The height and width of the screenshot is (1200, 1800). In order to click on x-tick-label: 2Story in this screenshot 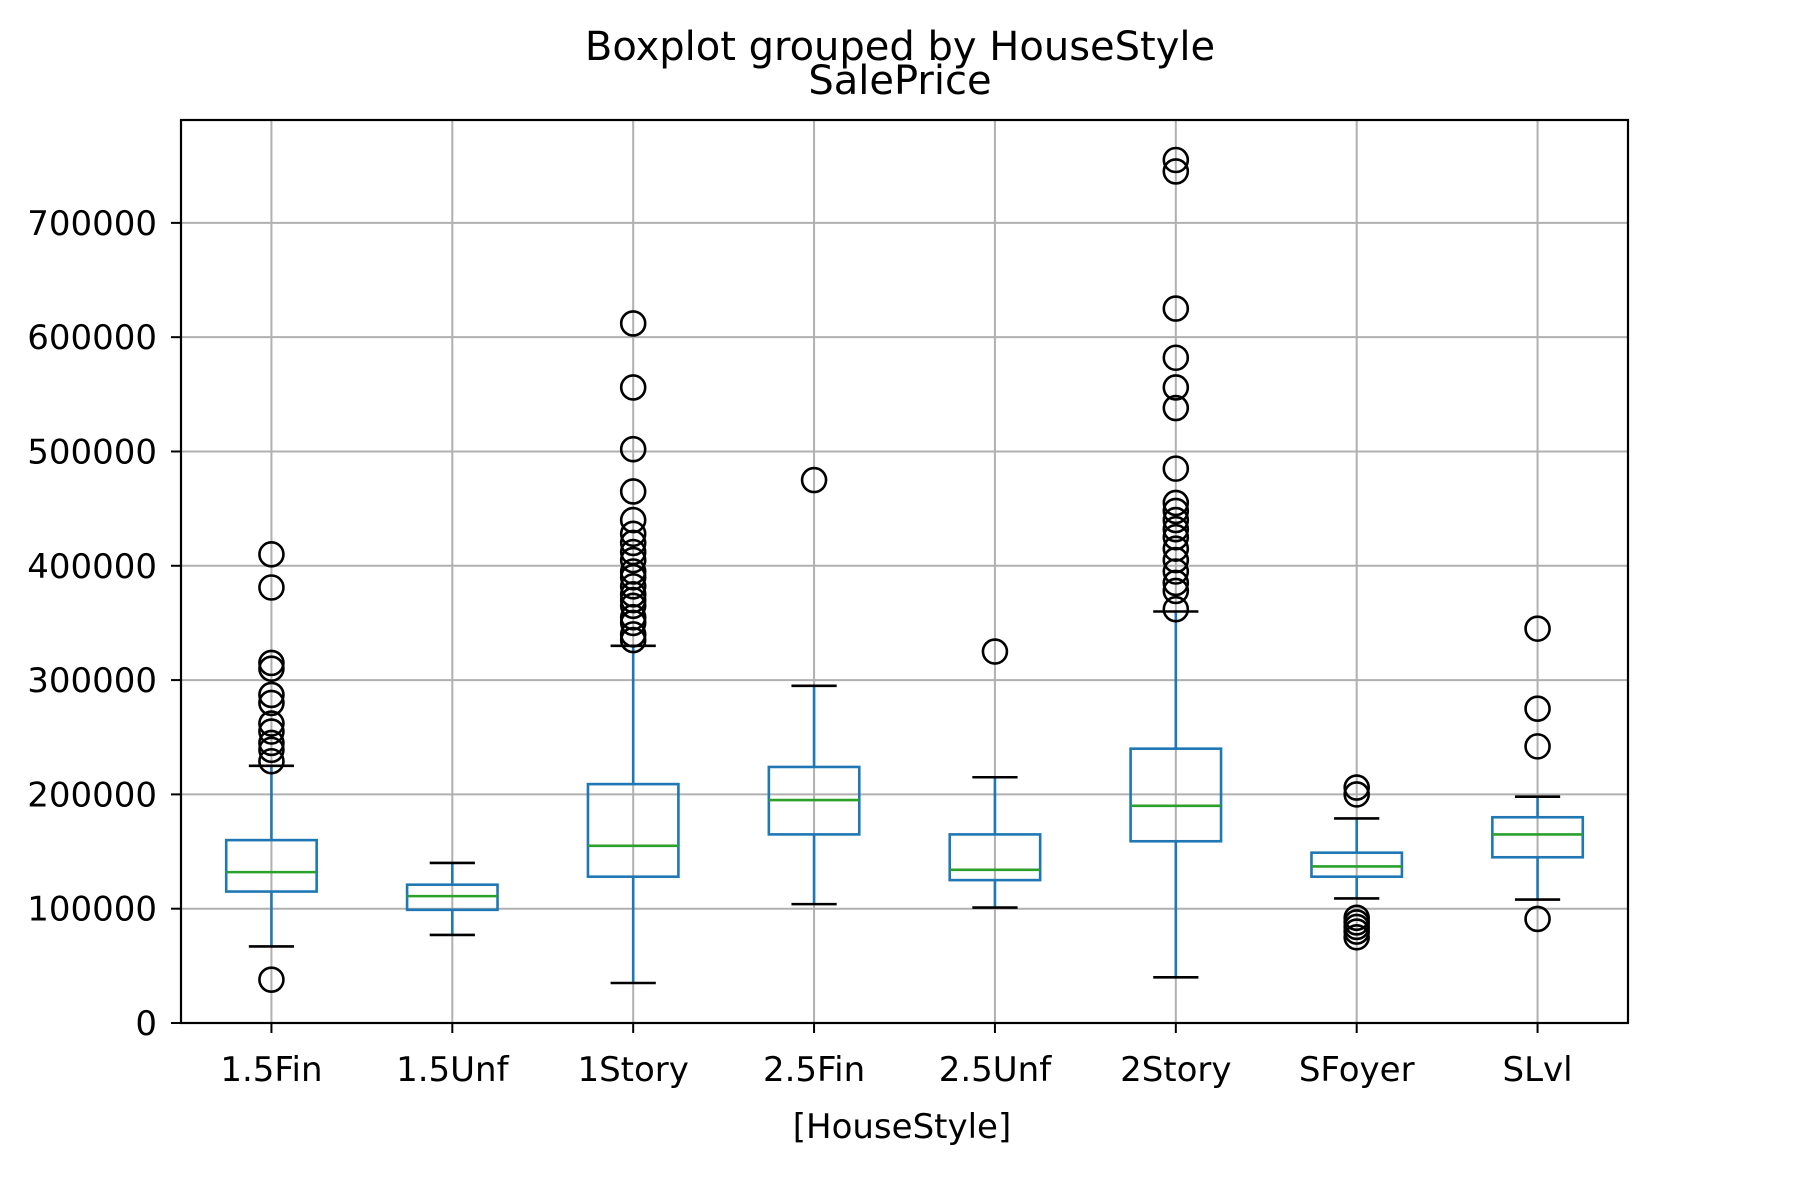, I will do `click(1175, 1070)`.